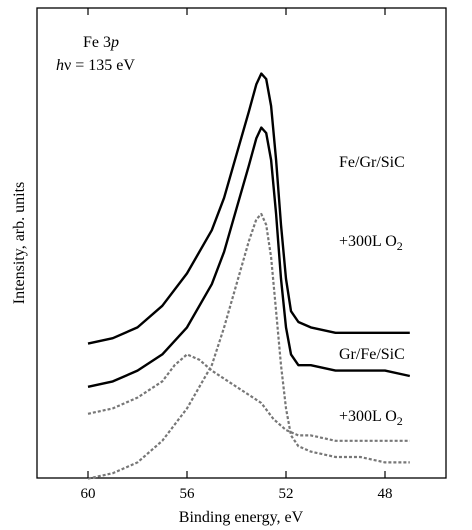 The width and height of the screenshot is (472, 530). I want to click on label-gr-fe-sic: Gr/Fe/SiC, so click(372, 354).